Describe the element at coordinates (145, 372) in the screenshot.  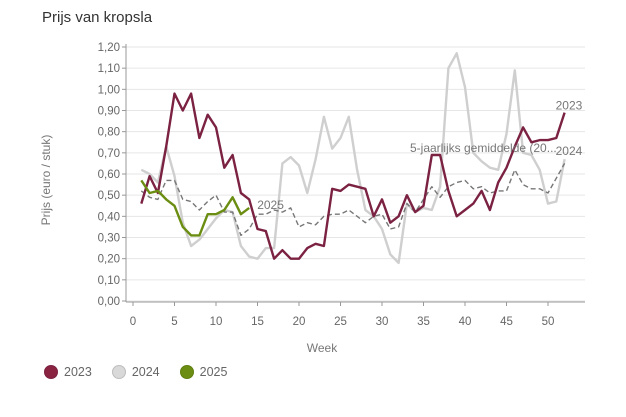
I see `legend-label: 2024` at that location.